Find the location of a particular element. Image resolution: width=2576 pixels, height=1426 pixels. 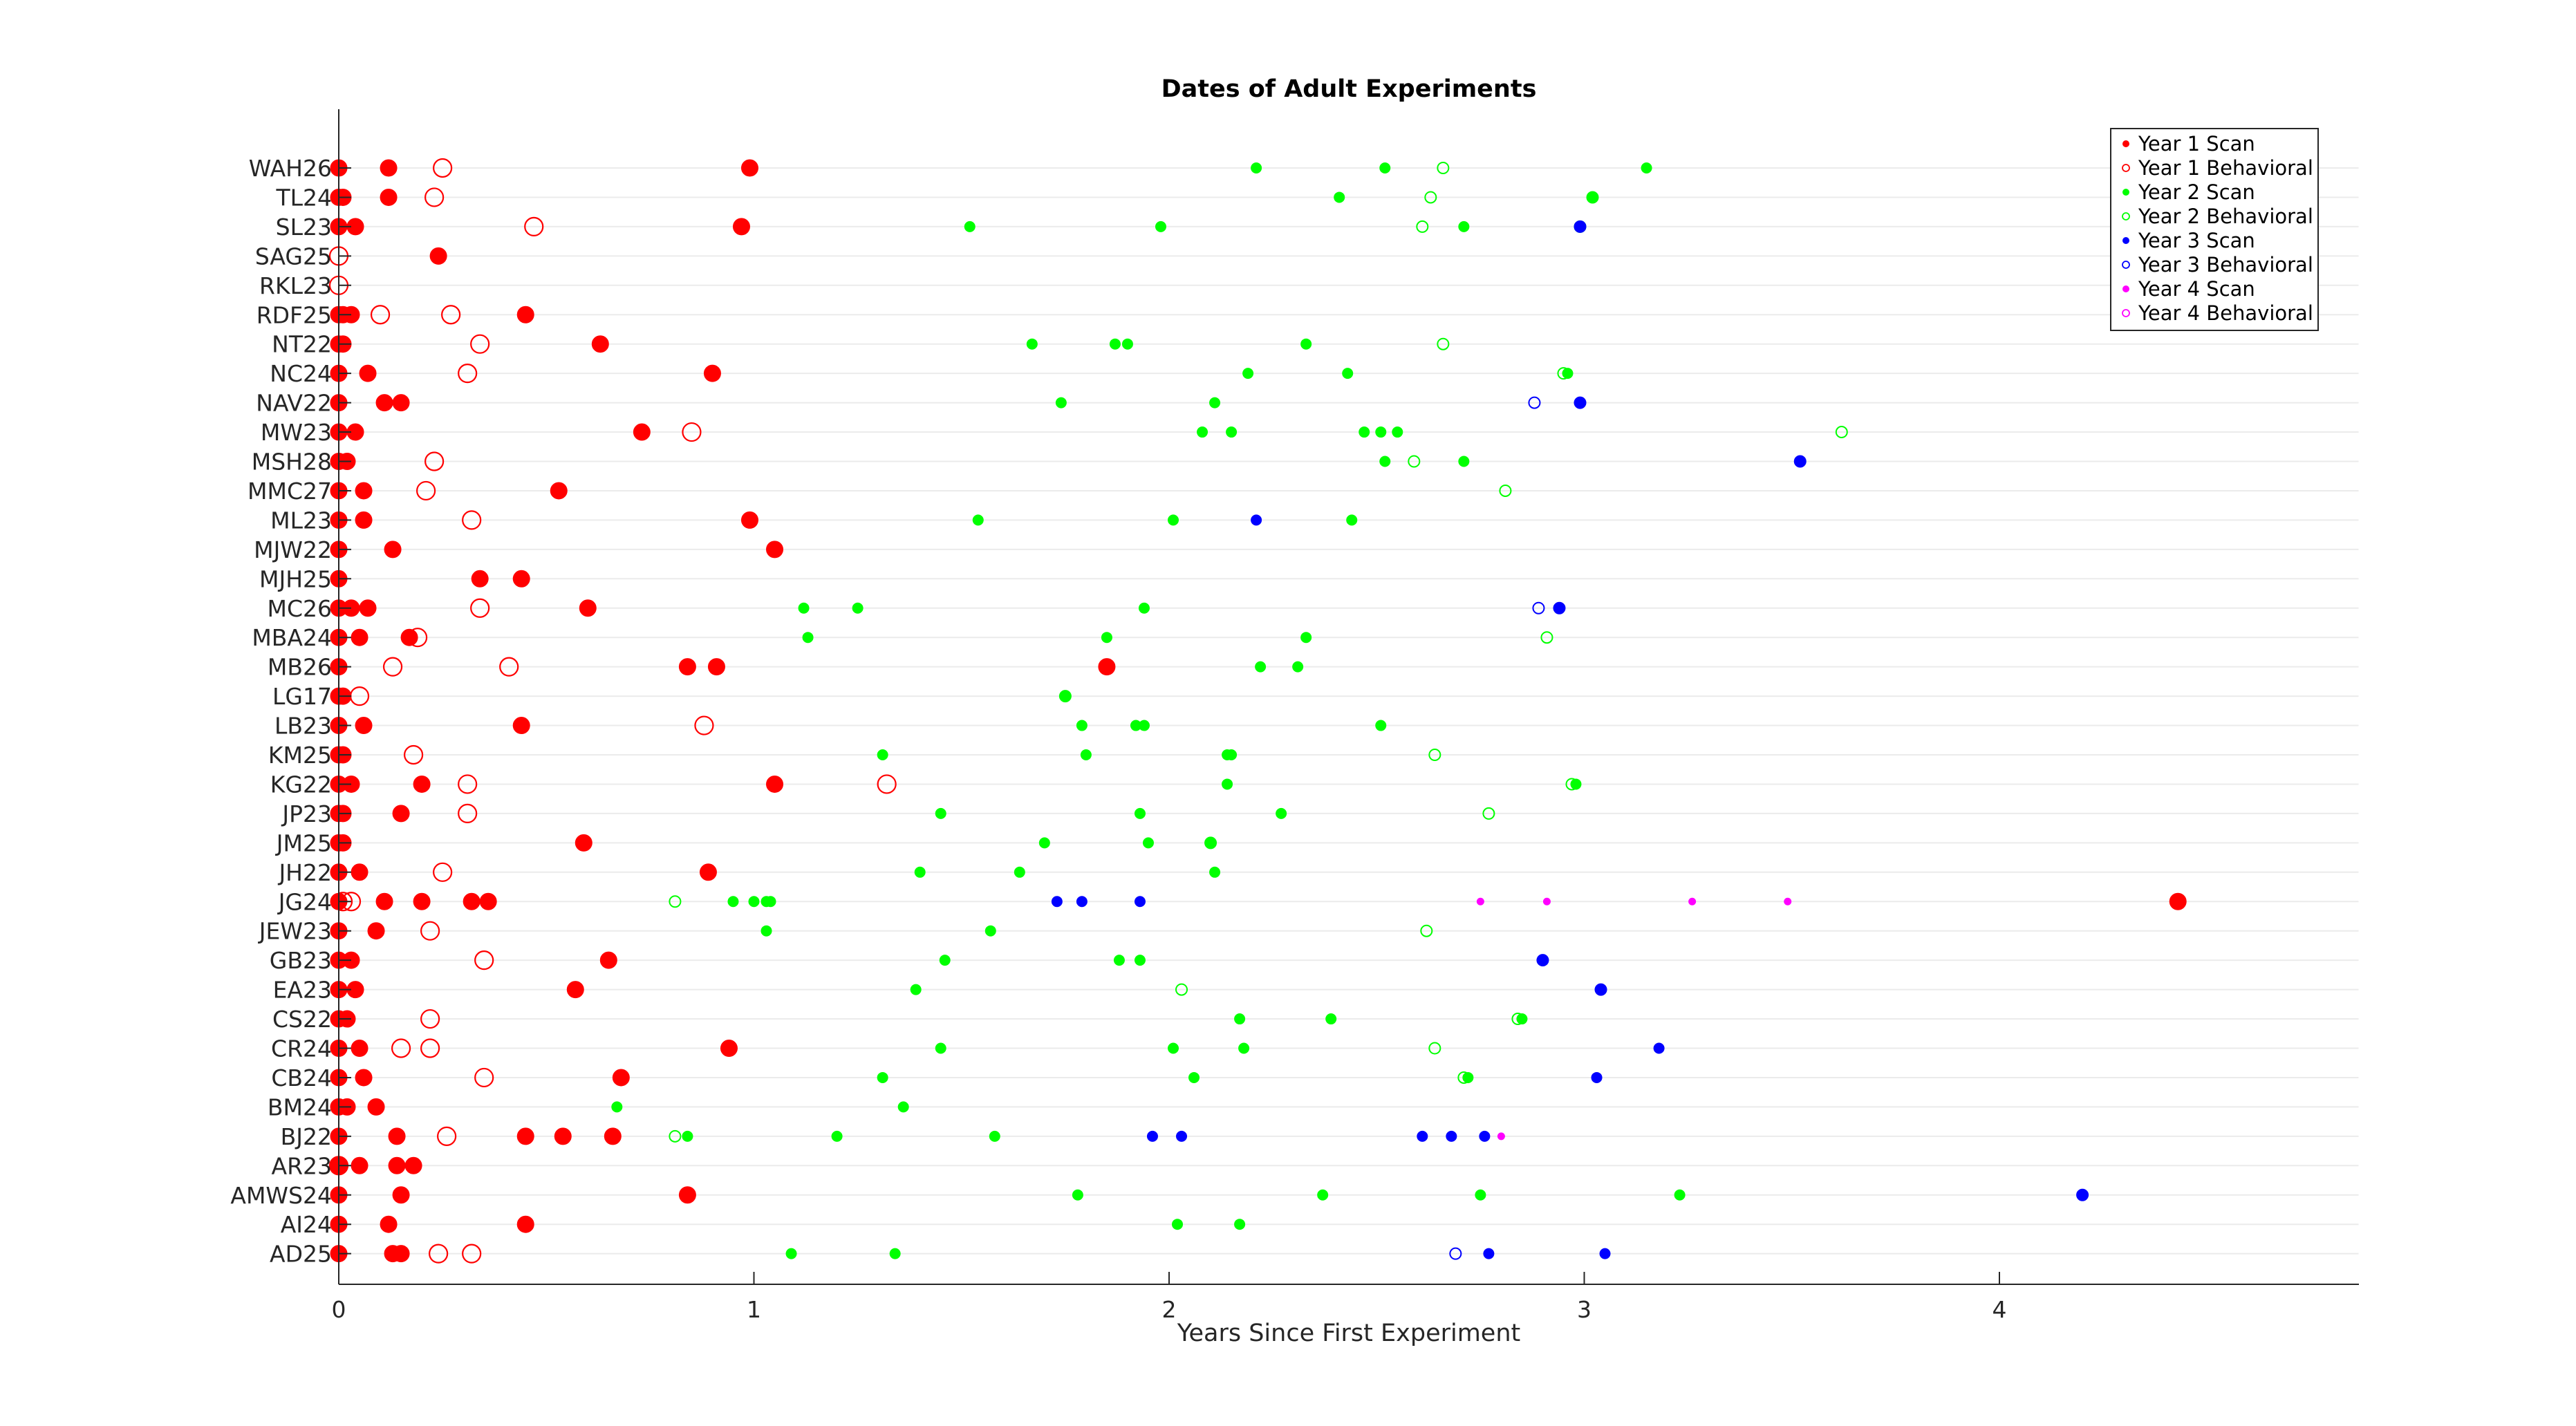

legend-label: Year 1 Scan is located at coordinates (2196, 144).